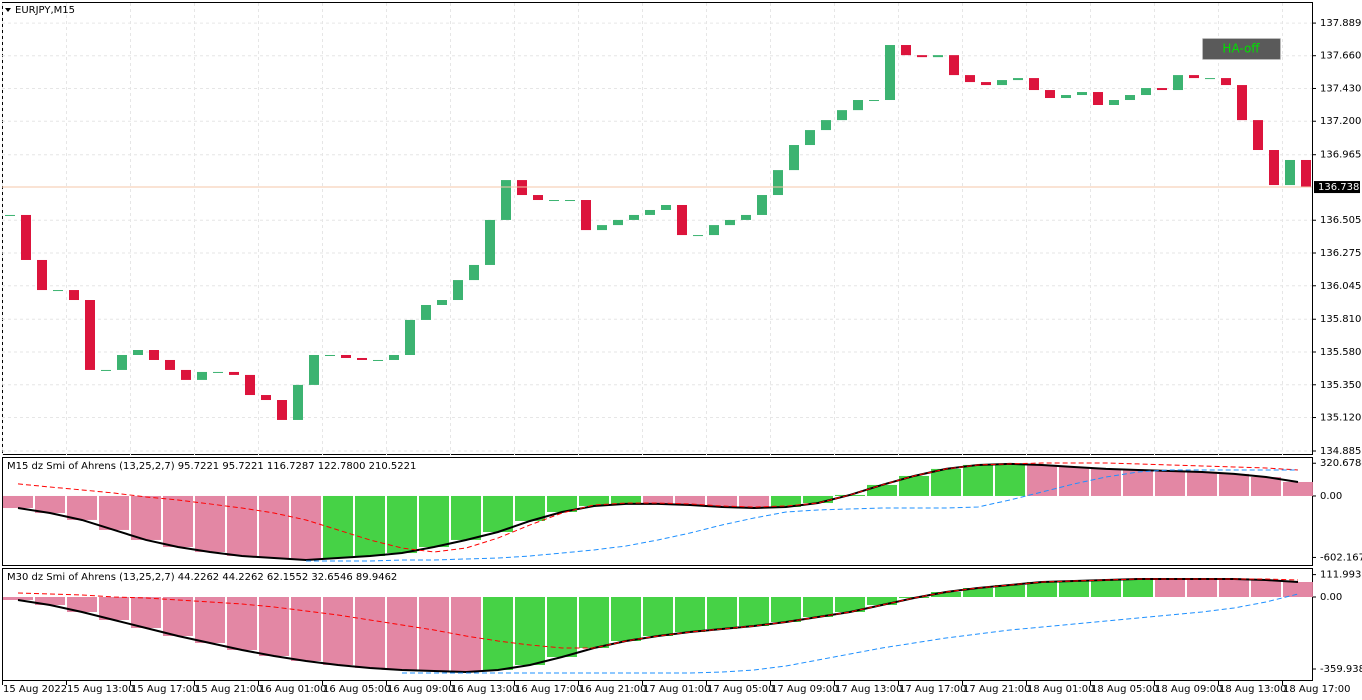 The width and height of the screenshot is (1362, 700). I want to click on x-tick-label: 17 Aug 13:00, so click(868, 689).